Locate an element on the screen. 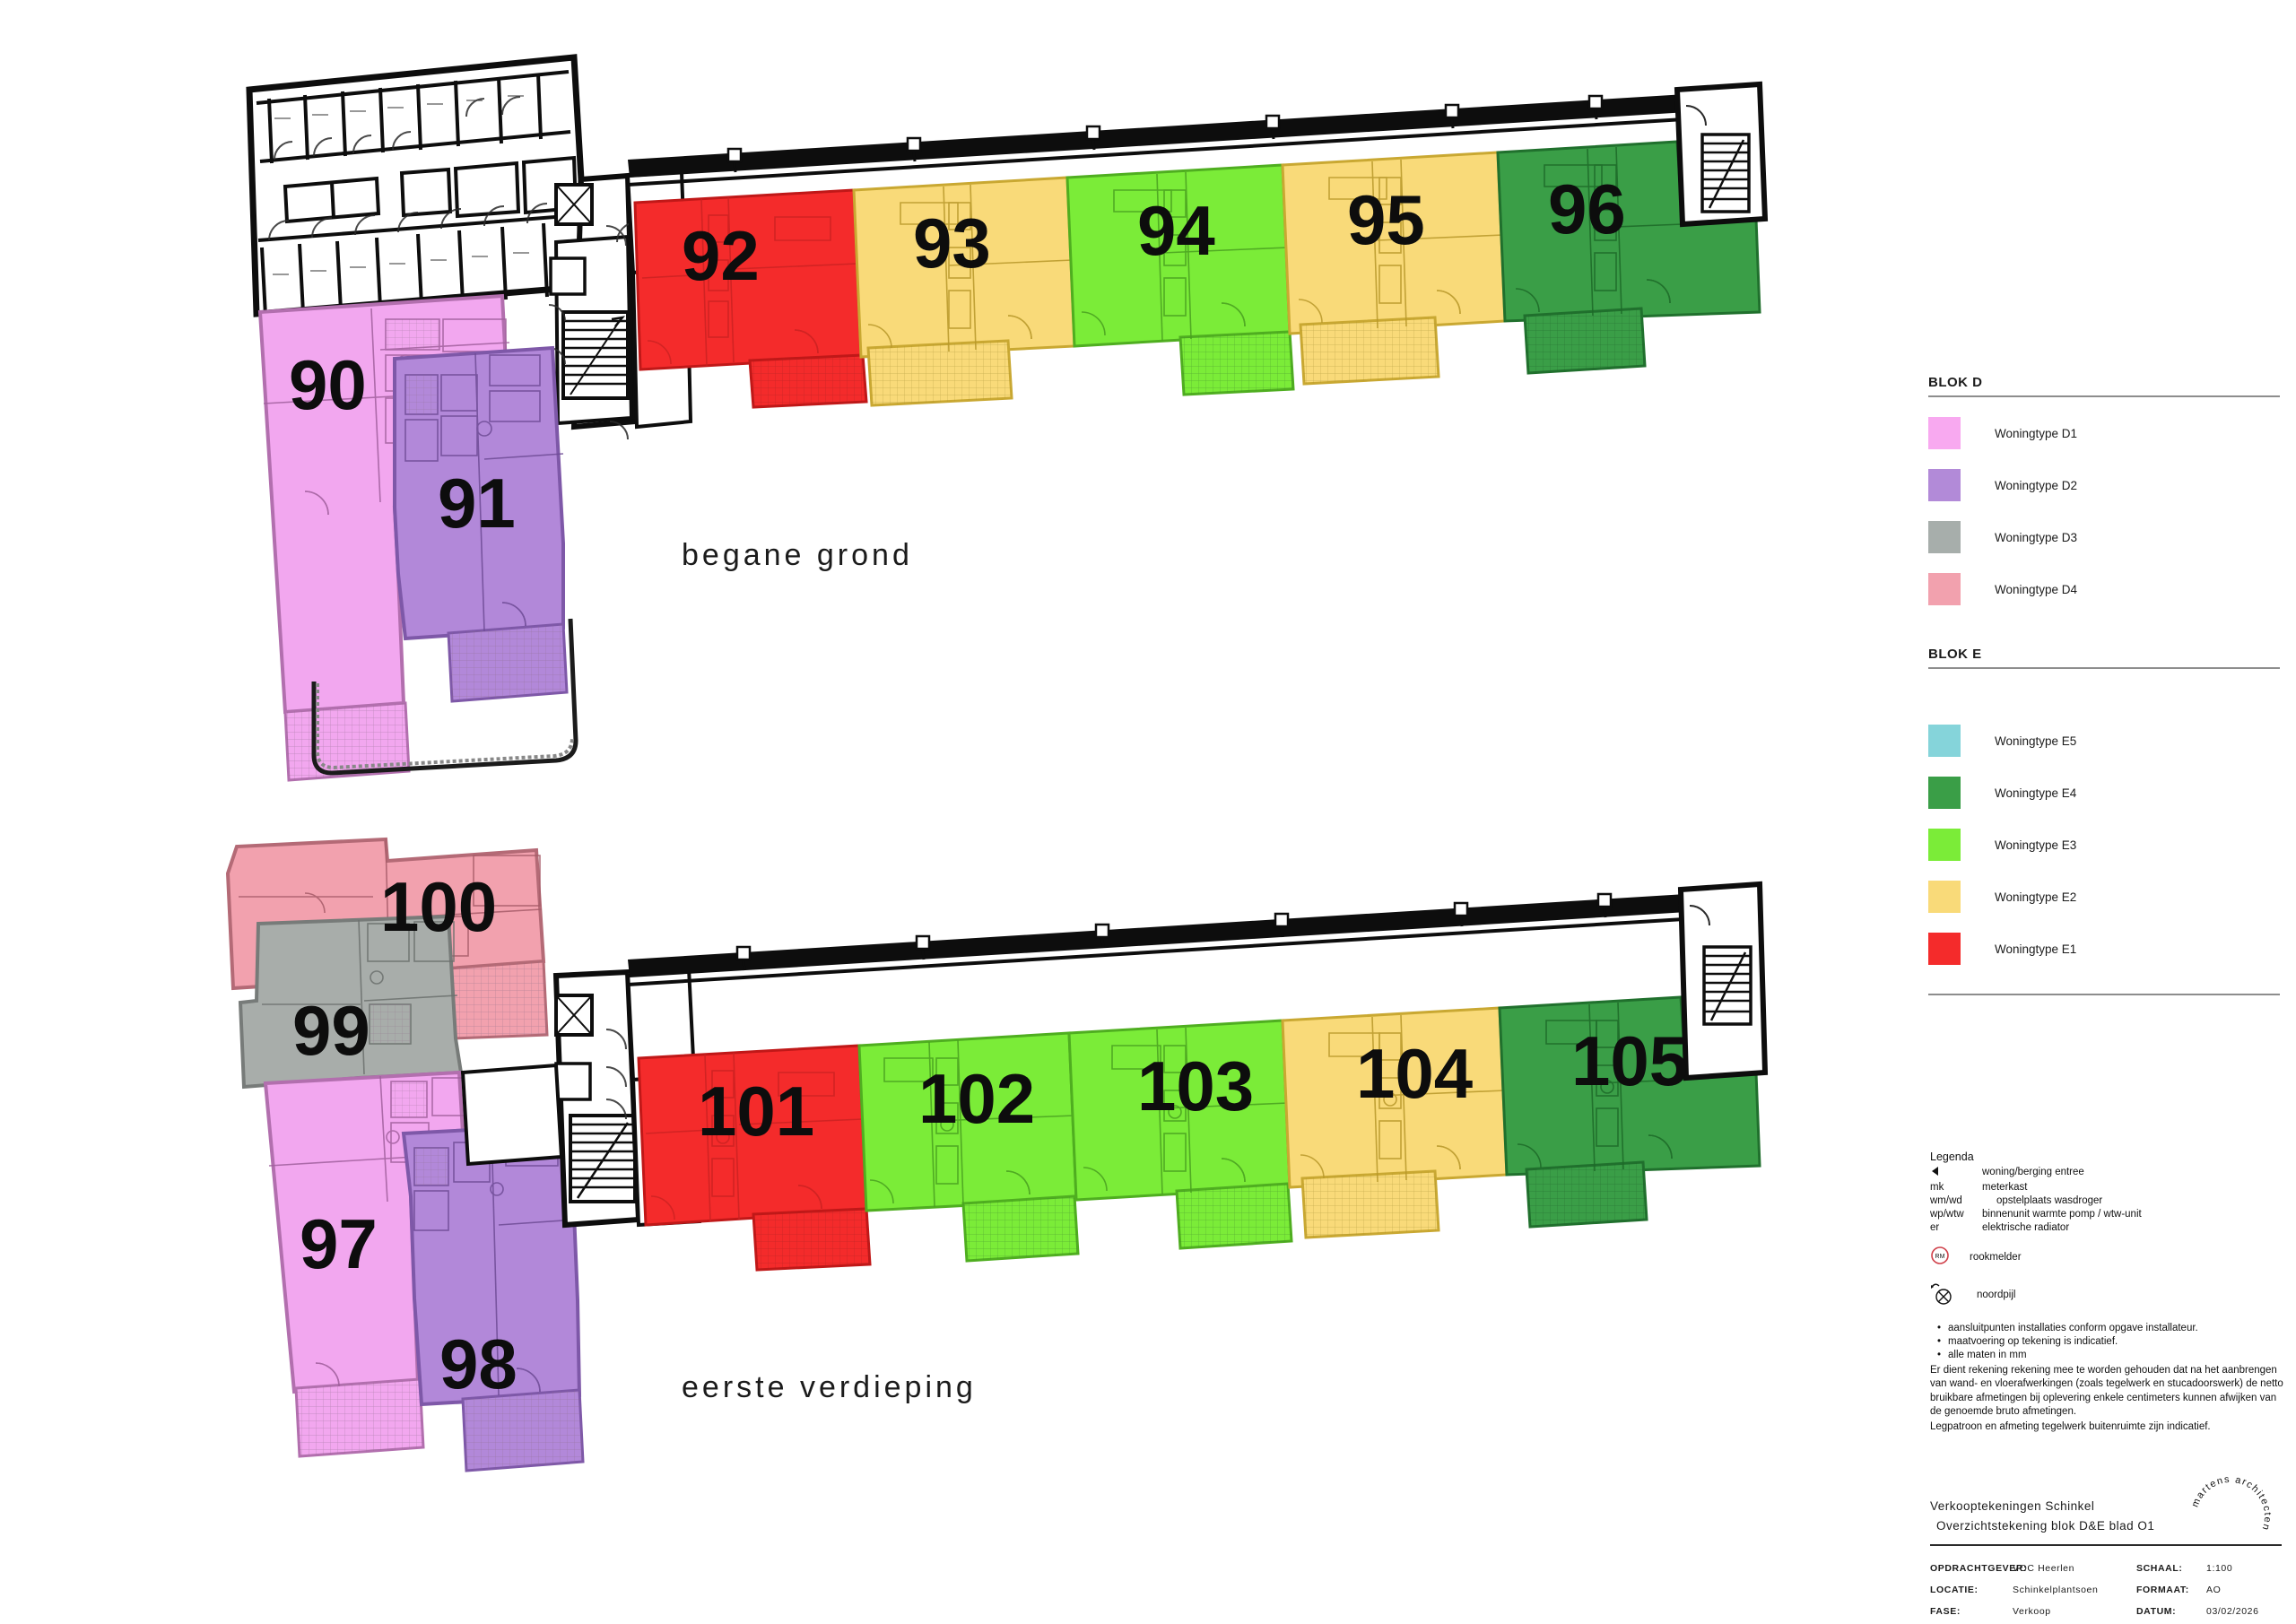  legend-label-d1: Woningtype D1 is located at coordinates (2036, 433).